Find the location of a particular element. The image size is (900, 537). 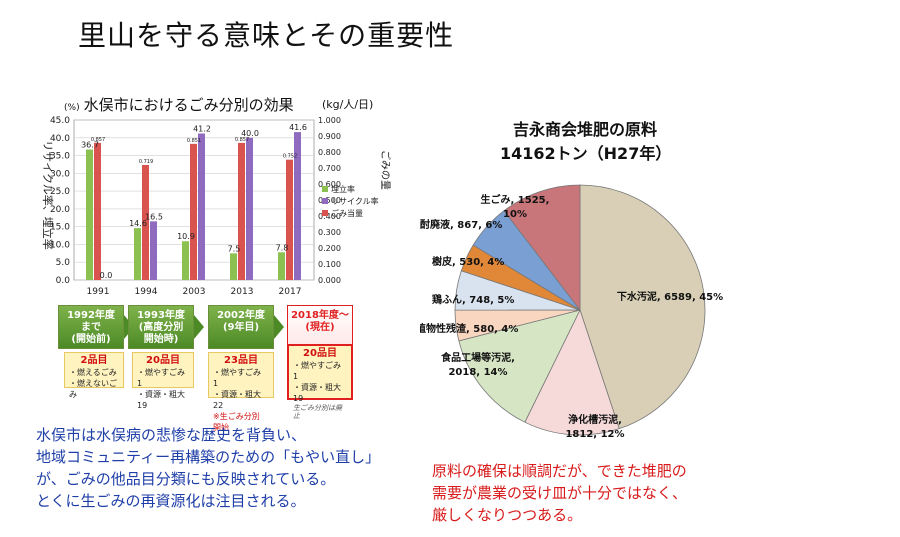

category-box: 2品目・燃えるごみ・燃えないごみ is located at coordinates (94, 375).